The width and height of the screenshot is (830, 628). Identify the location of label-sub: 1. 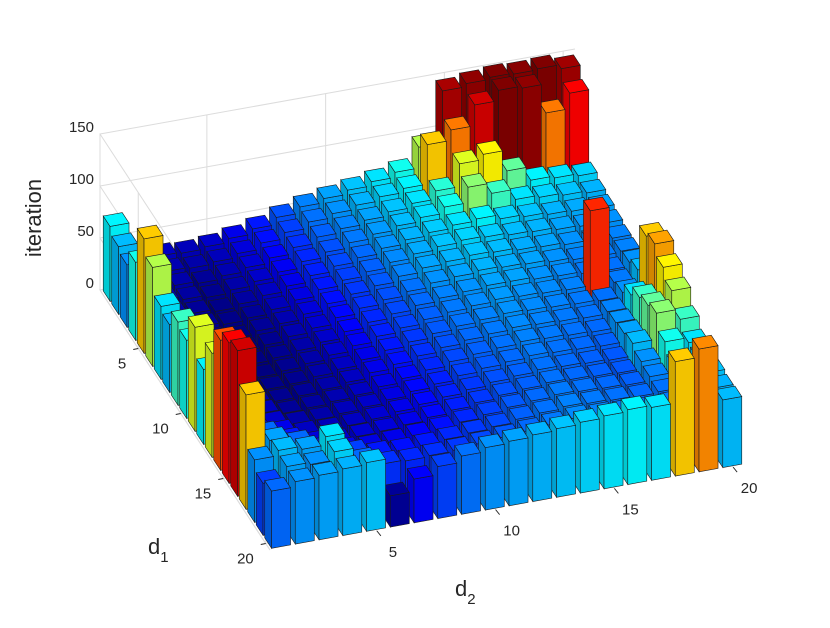
(164, 557).